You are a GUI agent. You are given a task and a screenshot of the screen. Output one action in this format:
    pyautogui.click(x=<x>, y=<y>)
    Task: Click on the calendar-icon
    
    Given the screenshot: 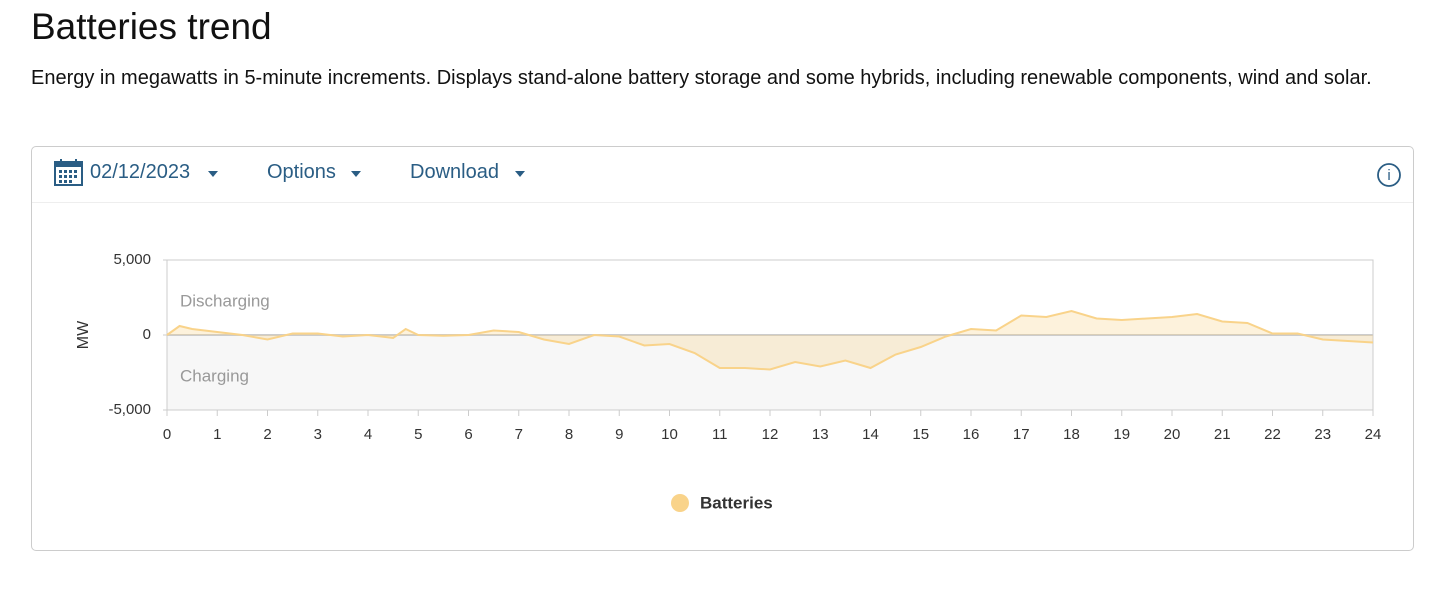 What is the action you would take?
    pyautogui.click(x=69, y=173)
    